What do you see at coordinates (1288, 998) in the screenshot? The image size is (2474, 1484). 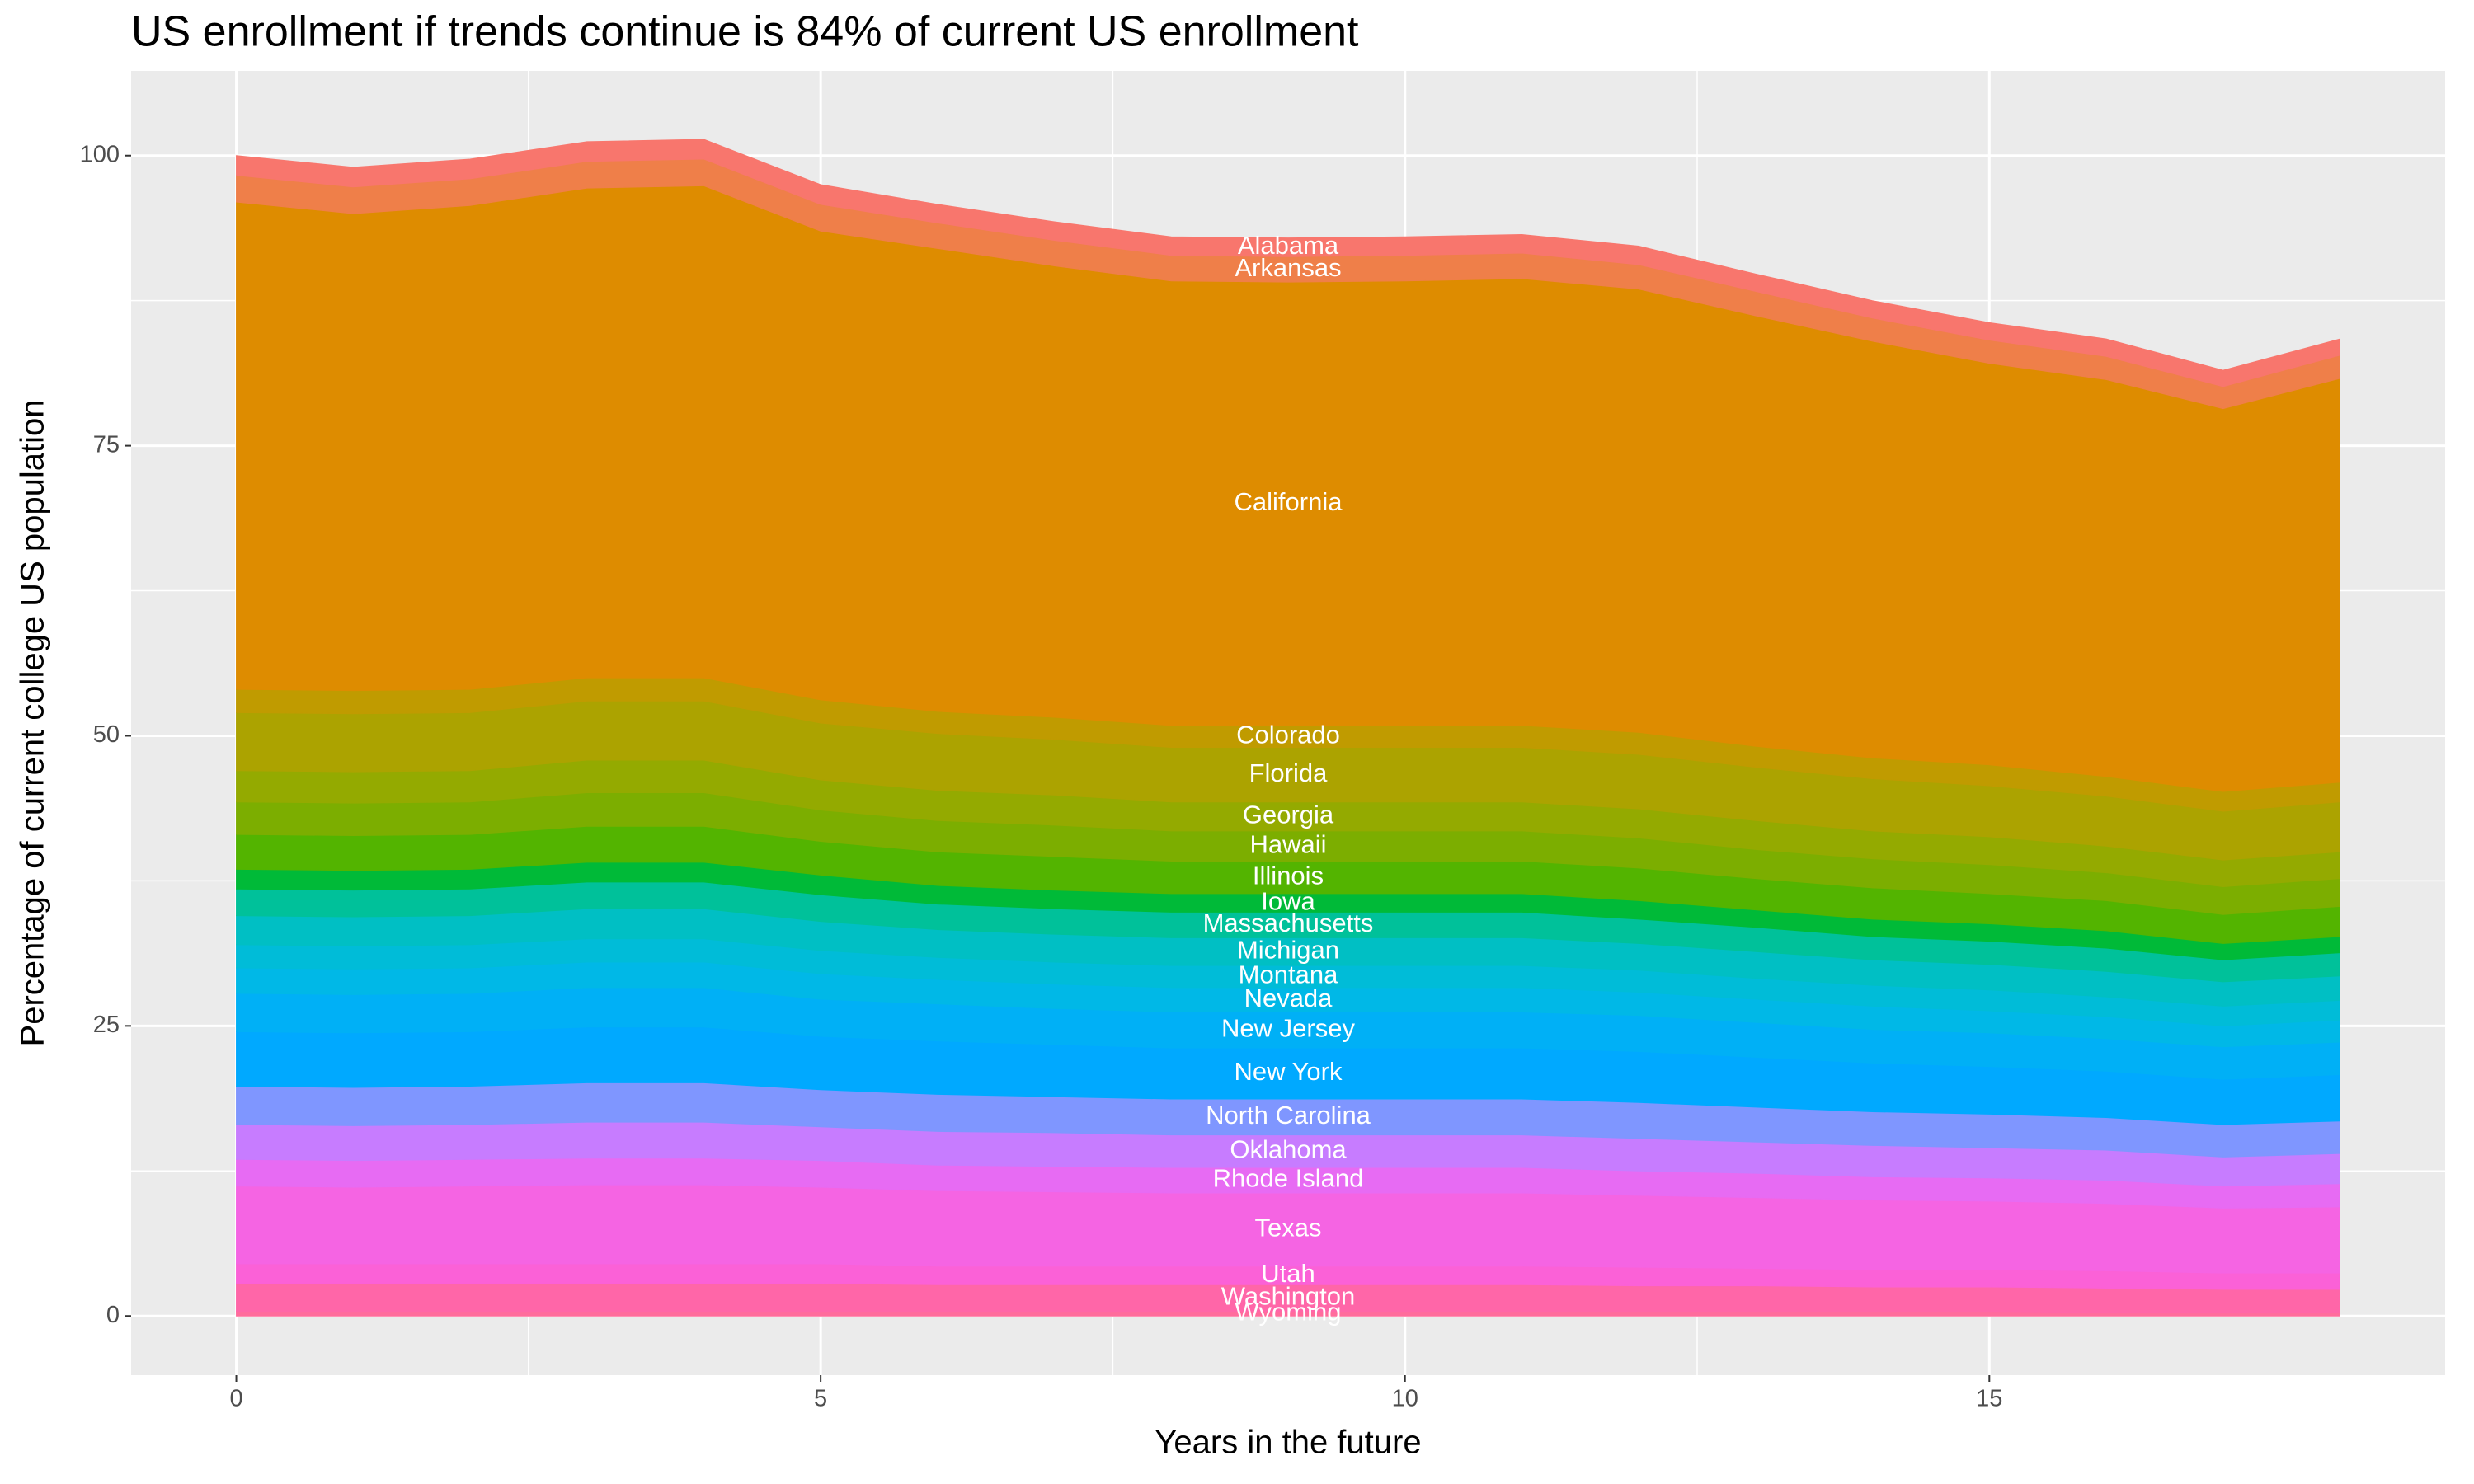 I see `area-label: Nevada` at bounding box center [1288, 998].